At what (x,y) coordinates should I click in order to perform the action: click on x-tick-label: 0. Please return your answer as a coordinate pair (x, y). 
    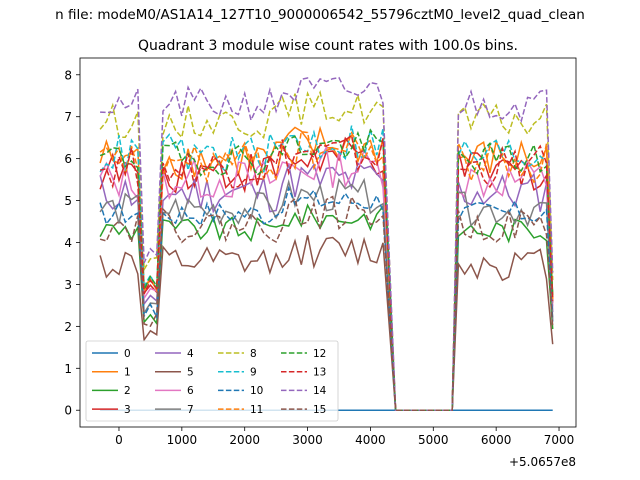
    Looking at the image, I should click on (119, 440).